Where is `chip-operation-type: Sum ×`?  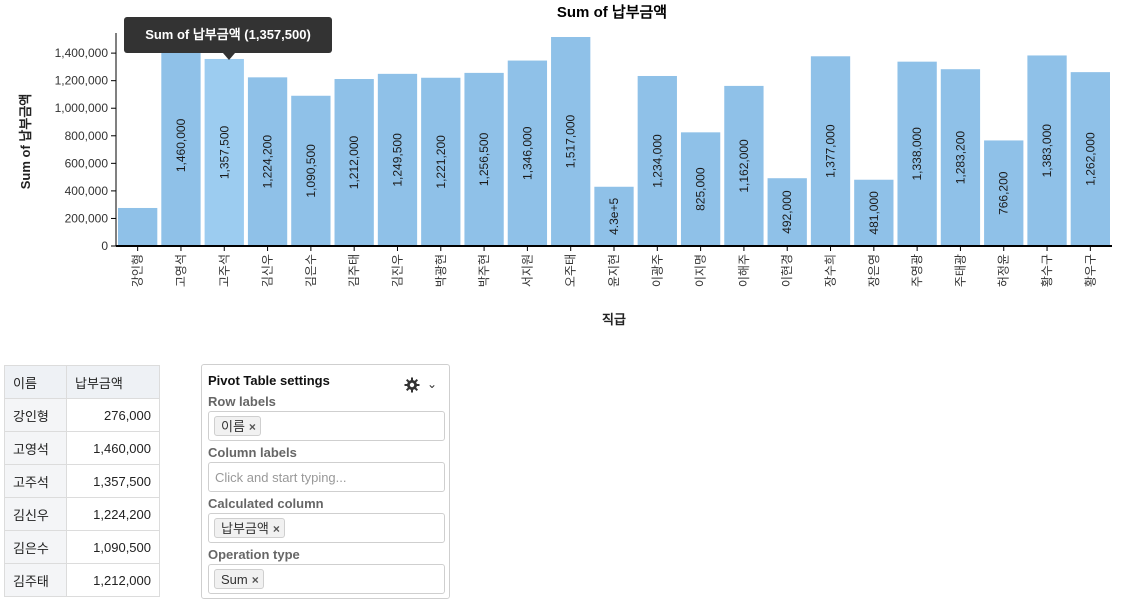 chip-operation-type: Sum × is located at coordinates (239, 579).